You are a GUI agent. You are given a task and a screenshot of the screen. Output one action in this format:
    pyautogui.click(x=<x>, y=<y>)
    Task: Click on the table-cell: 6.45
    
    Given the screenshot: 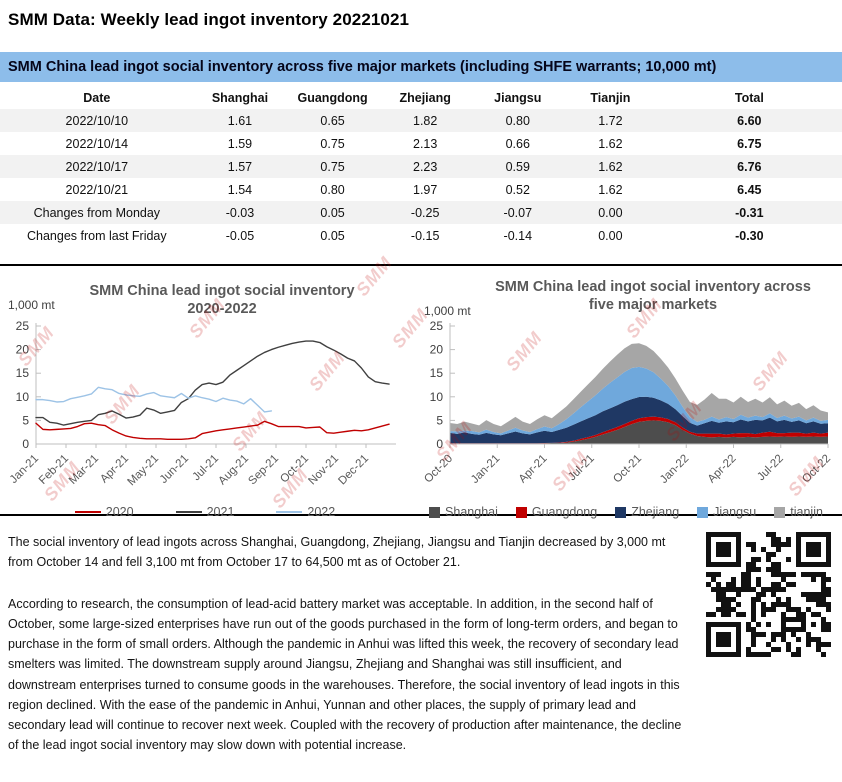 What is the action you would take?
    pyautogui.click(x=749, y=189)
    